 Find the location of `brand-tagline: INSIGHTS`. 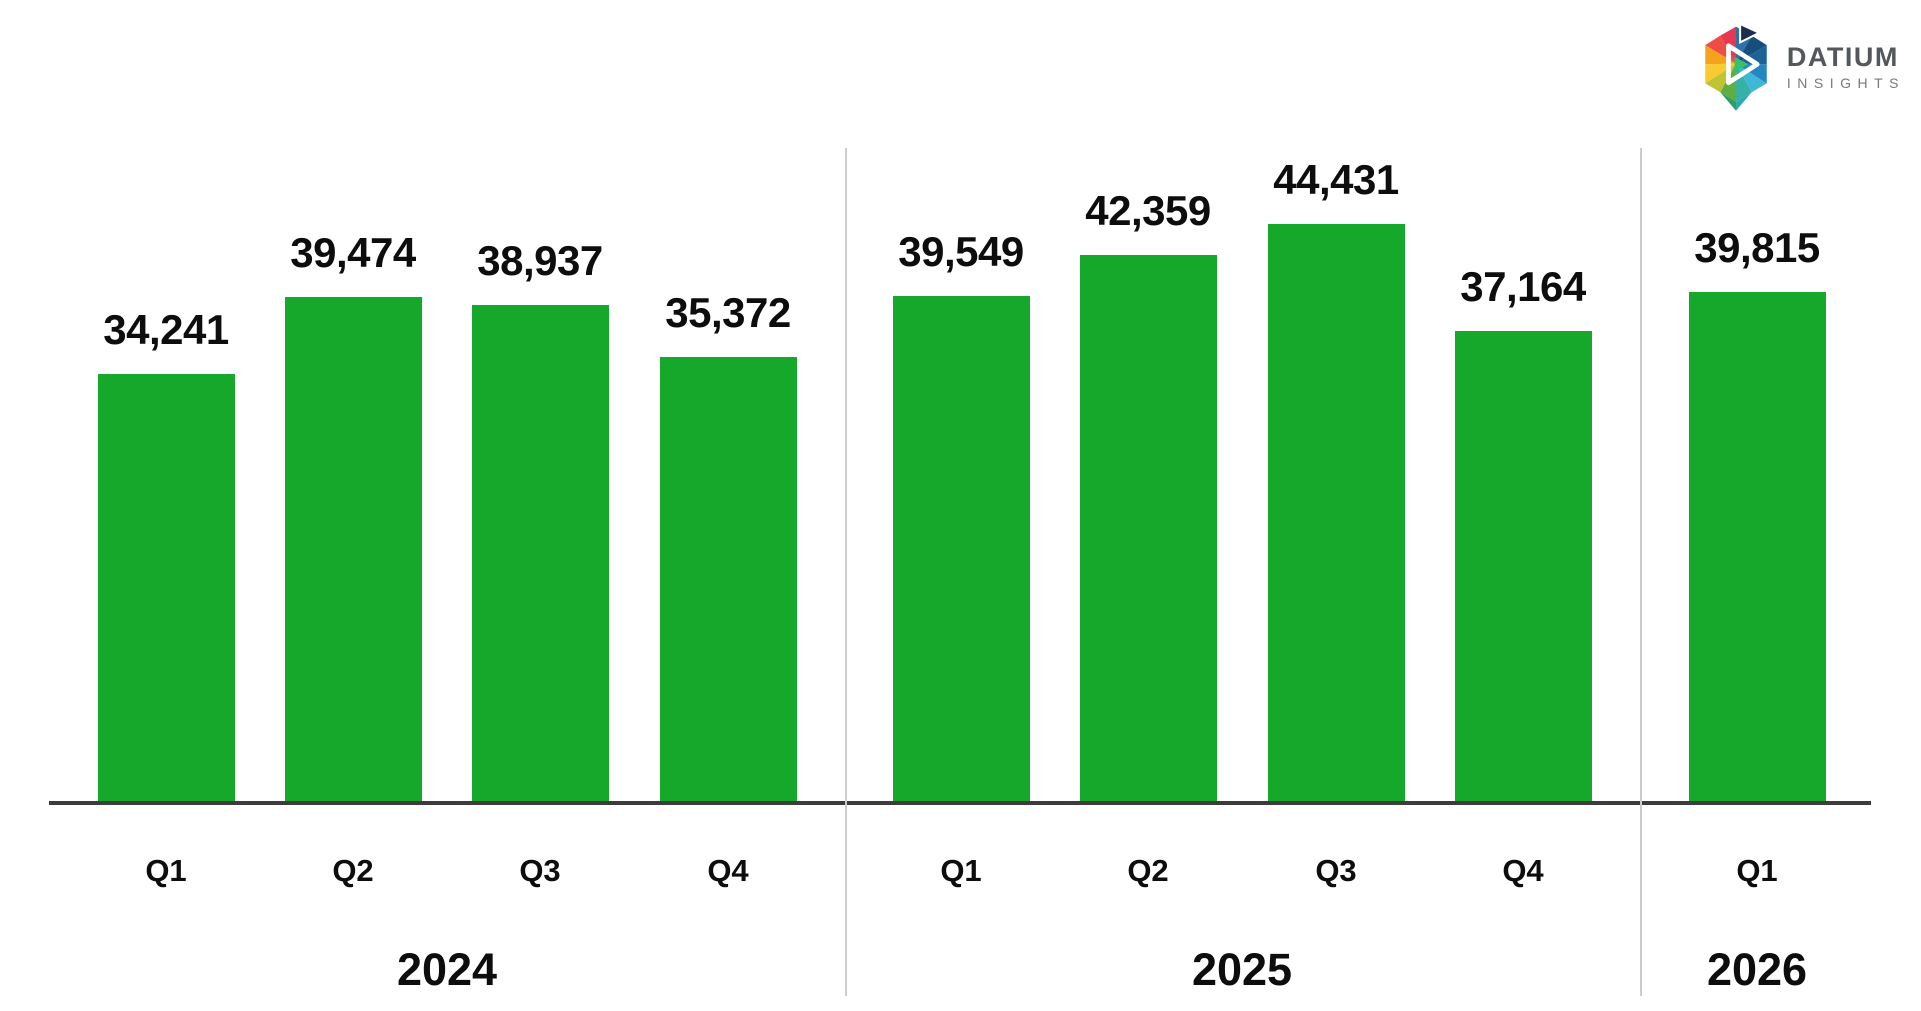

brand-tagline: INSIGHTS is located at coordinates (1845, 82).